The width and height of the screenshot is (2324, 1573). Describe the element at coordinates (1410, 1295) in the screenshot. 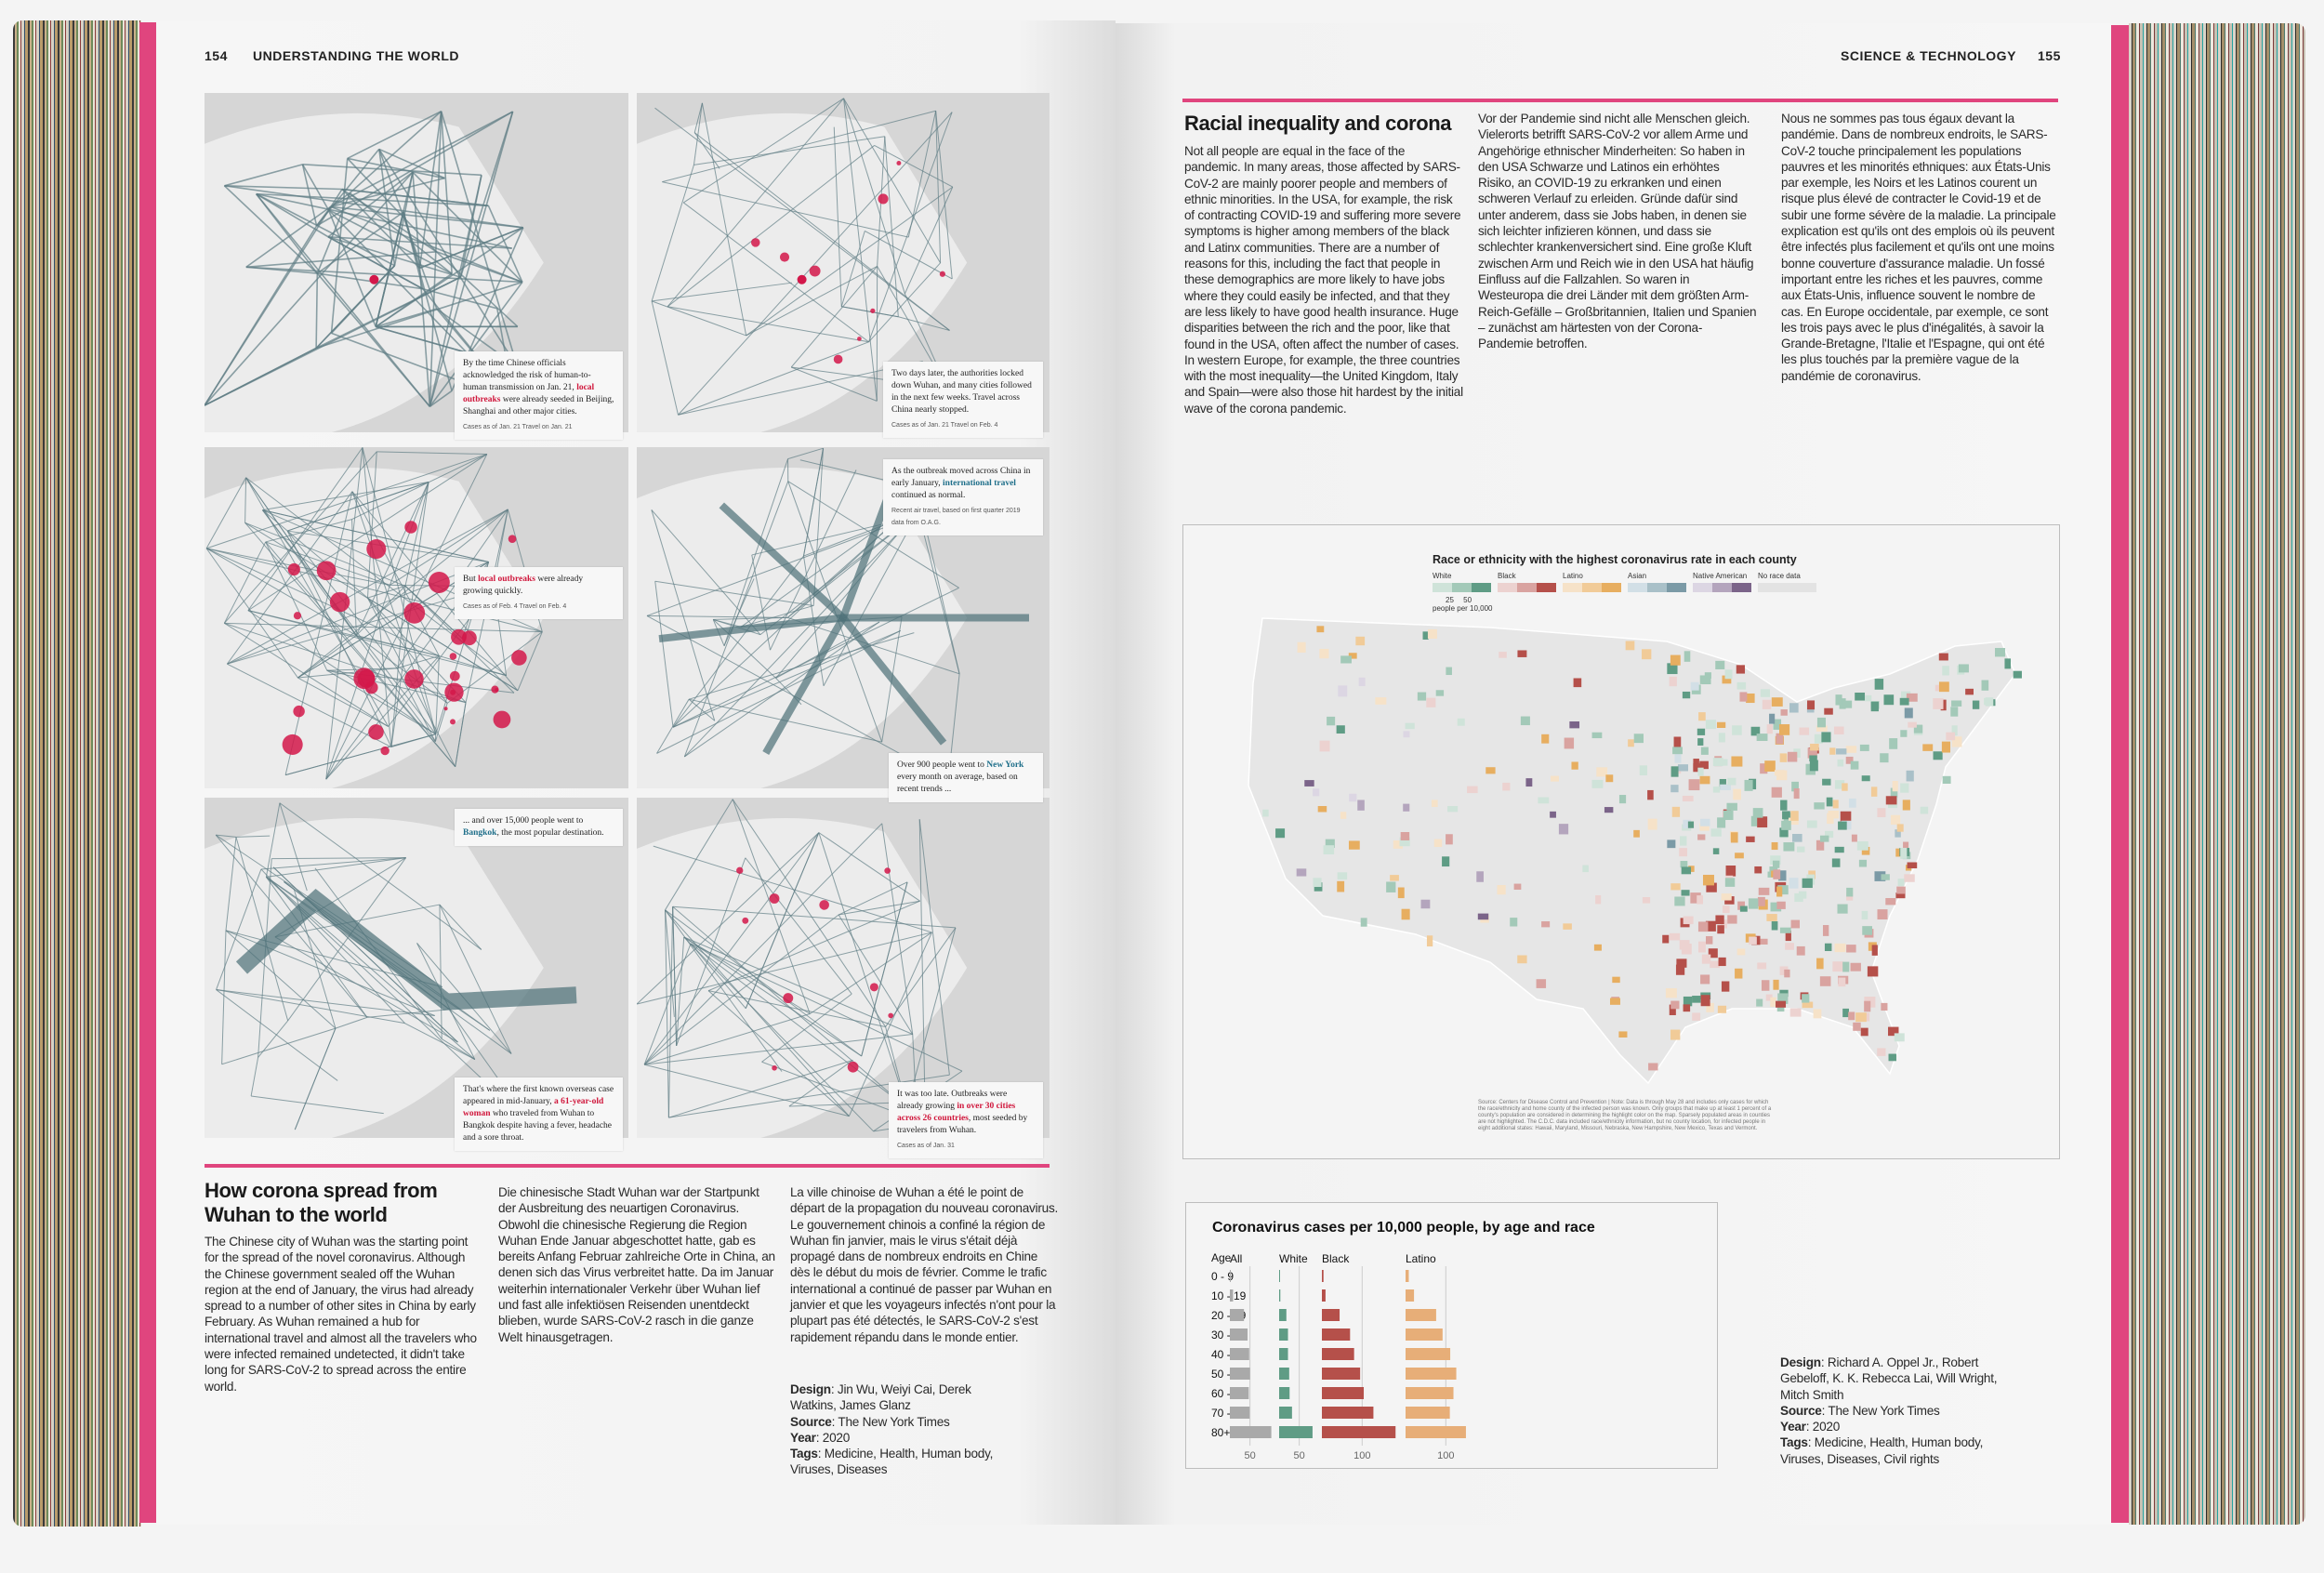

I see `bar-latino` at that location.